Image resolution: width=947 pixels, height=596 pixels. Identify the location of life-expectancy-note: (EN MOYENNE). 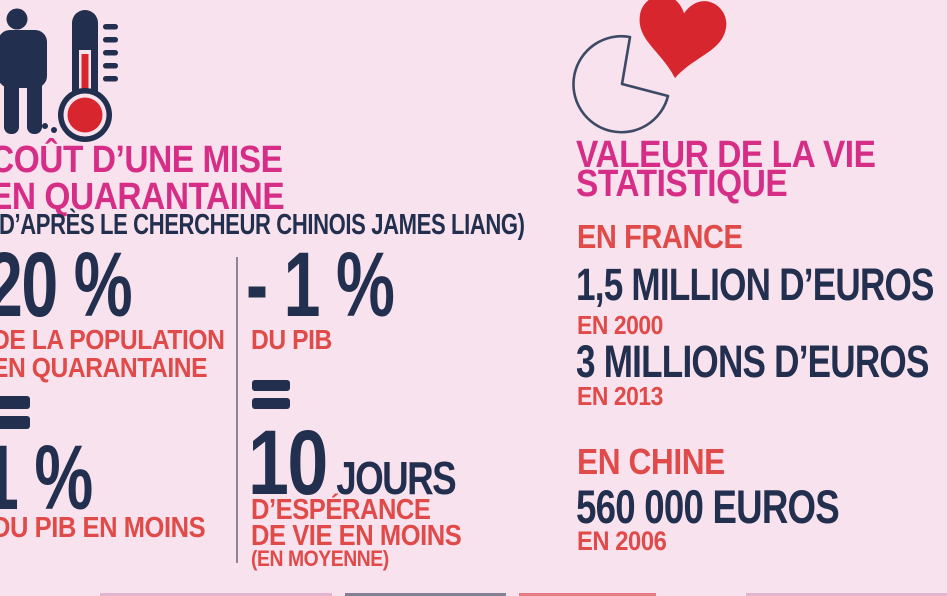
(320, 558).